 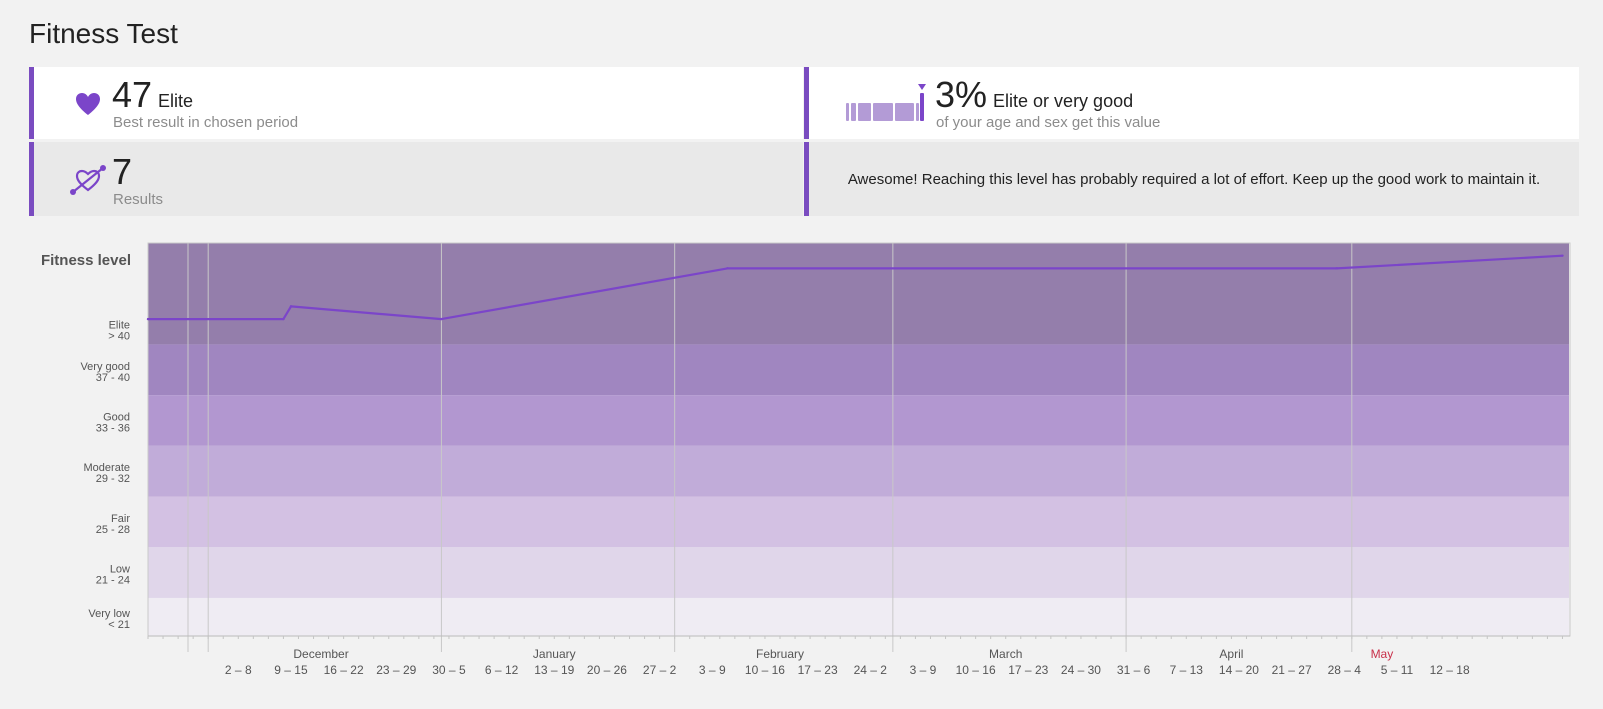 What do you see at coordinates (1345, 670) in the screenshot?
I see `week-label-21: 28 – 4` at bounding box center [1345, 670].